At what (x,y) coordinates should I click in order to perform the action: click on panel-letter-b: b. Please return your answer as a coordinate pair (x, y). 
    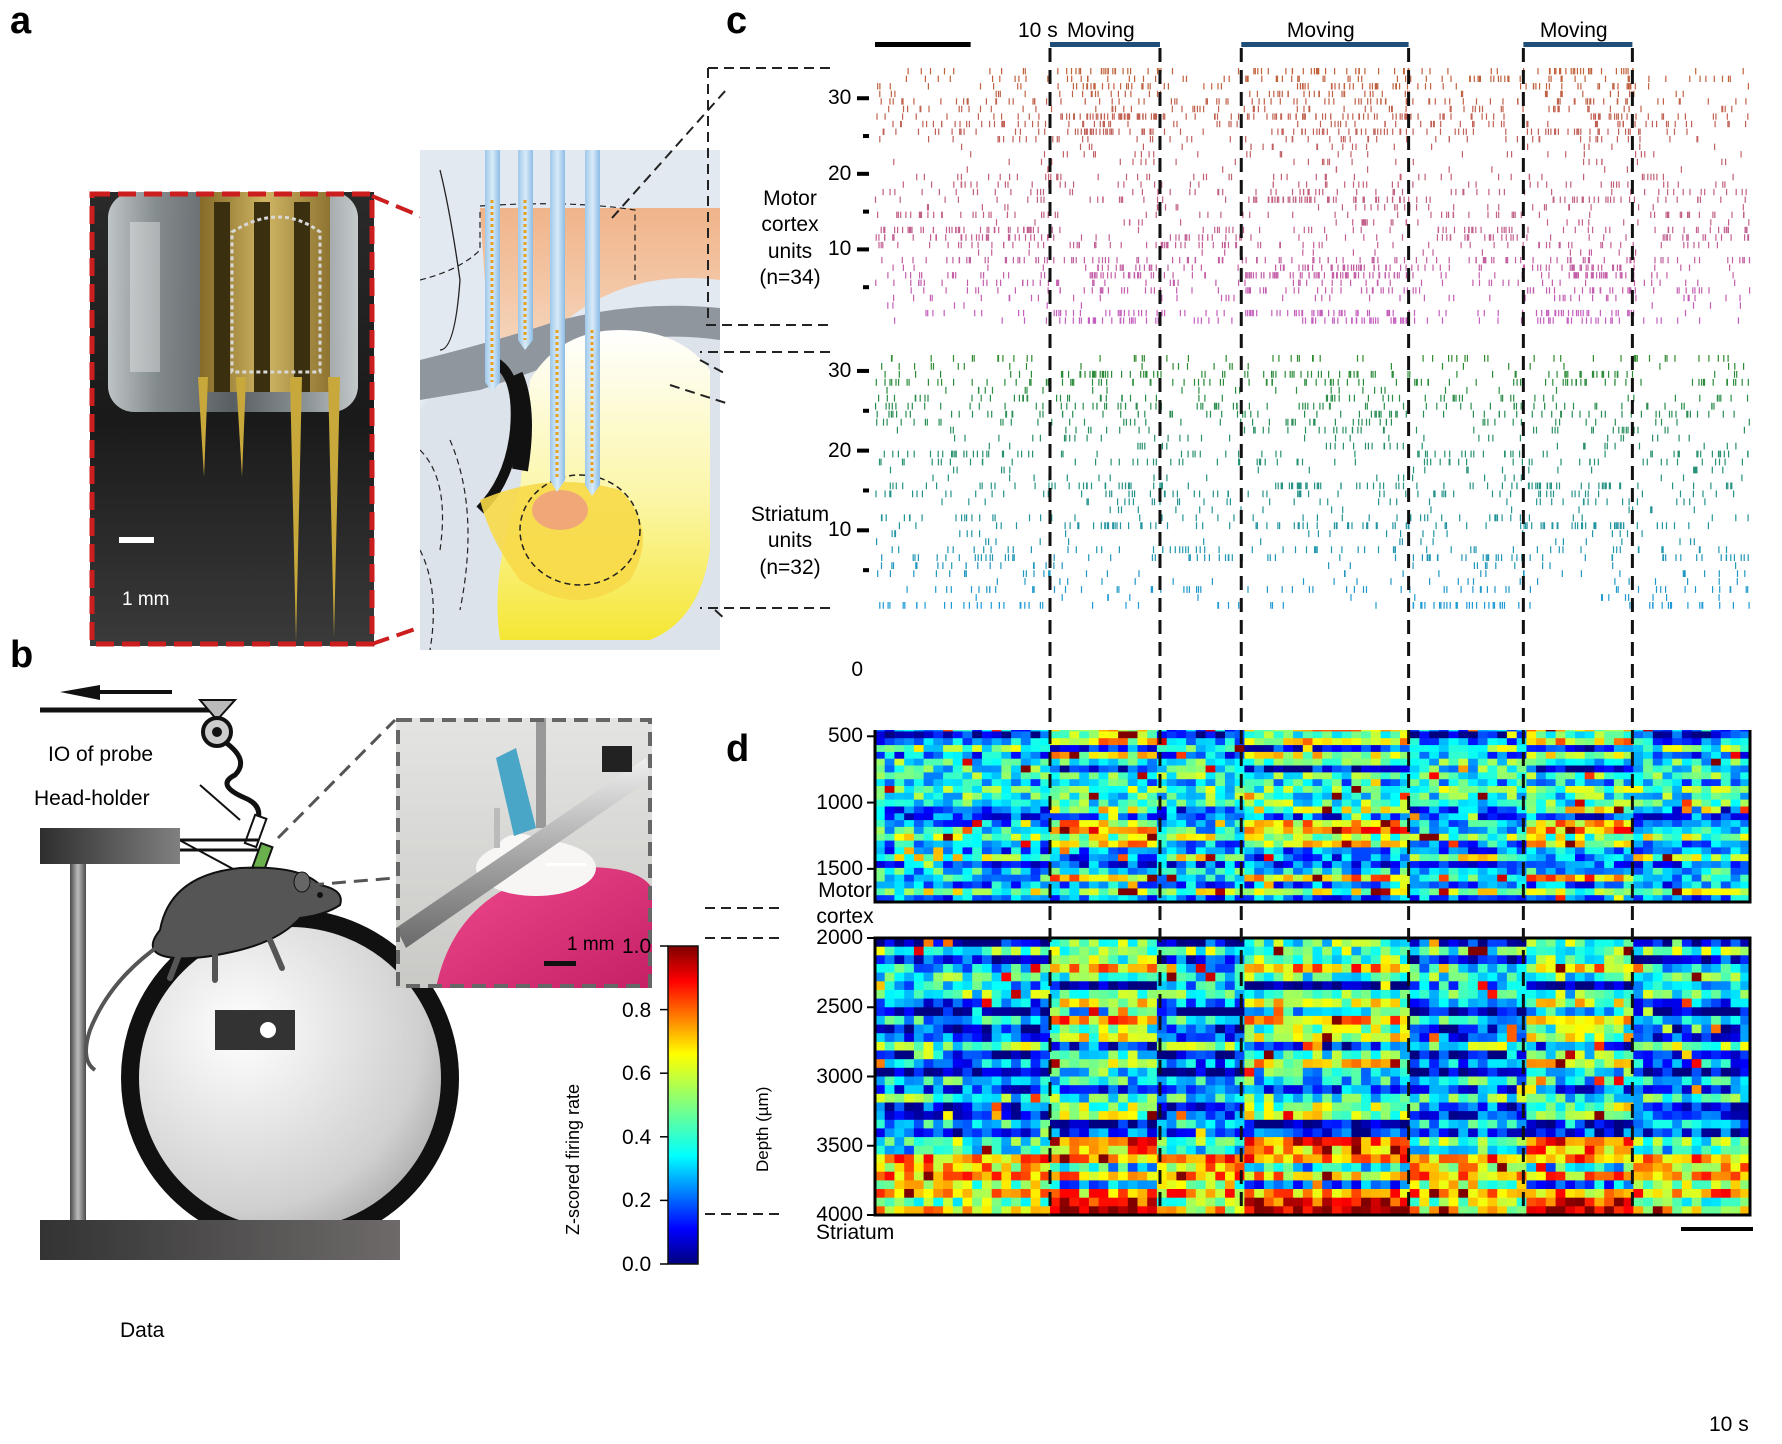
    Looking at the image, I should click on (22, 655).